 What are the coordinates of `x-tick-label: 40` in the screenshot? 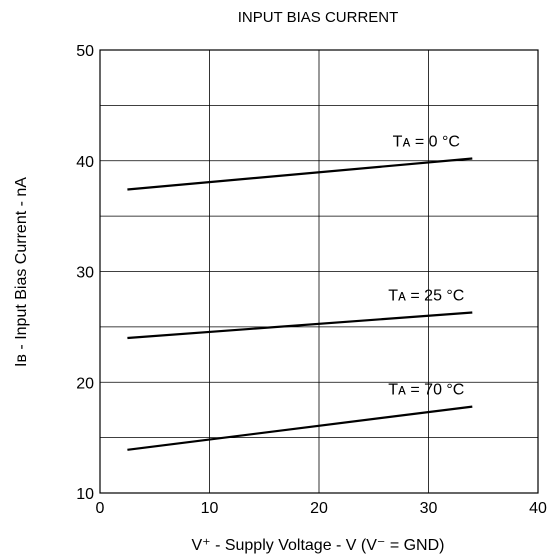 It's located at (538, 508).